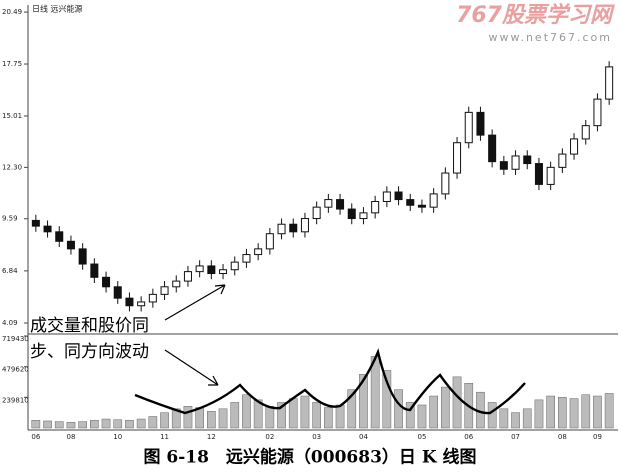 The image size is (620, 476). I want to click on x-tick-label: 11, so click(164, 437).